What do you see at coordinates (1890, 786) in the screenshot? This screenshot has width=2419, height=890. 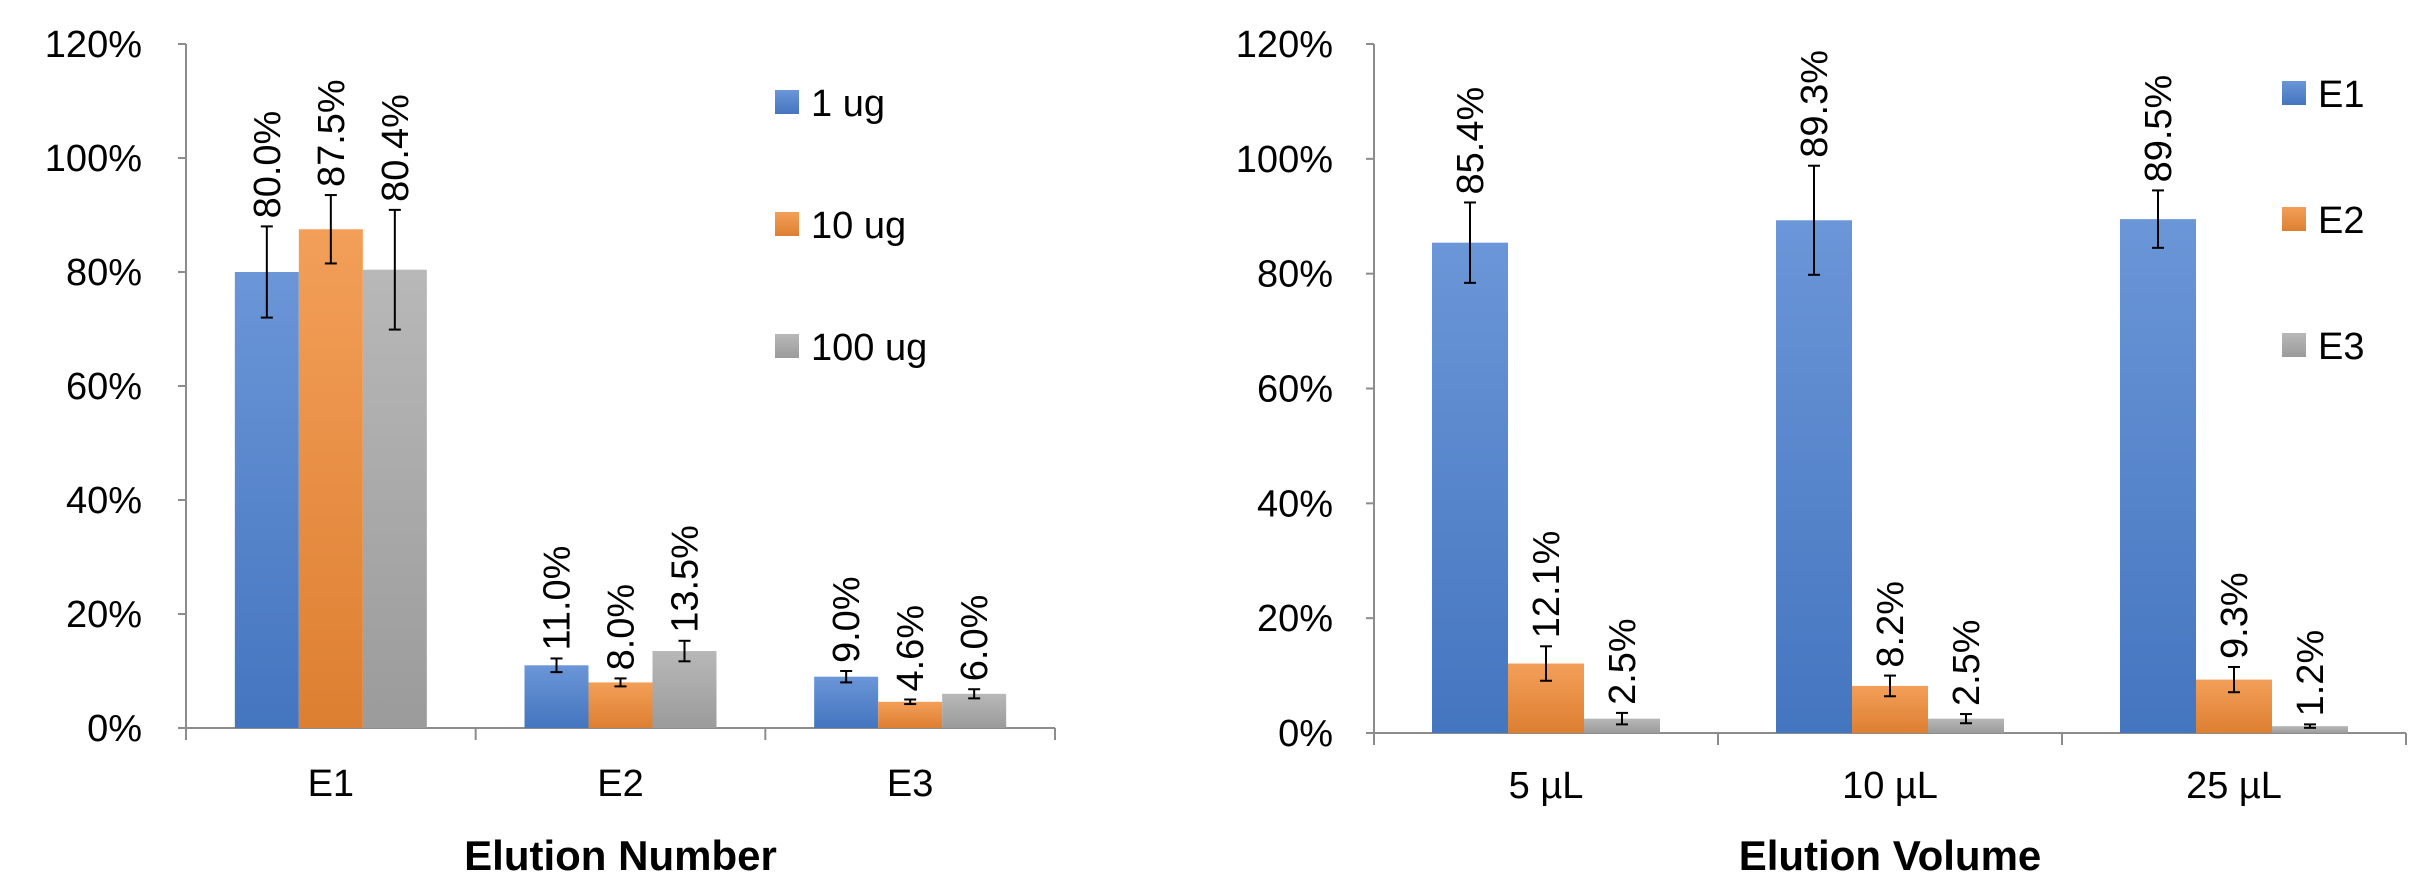 I see `x-category-label: 10 µL` at bounding box center [1890, 786].